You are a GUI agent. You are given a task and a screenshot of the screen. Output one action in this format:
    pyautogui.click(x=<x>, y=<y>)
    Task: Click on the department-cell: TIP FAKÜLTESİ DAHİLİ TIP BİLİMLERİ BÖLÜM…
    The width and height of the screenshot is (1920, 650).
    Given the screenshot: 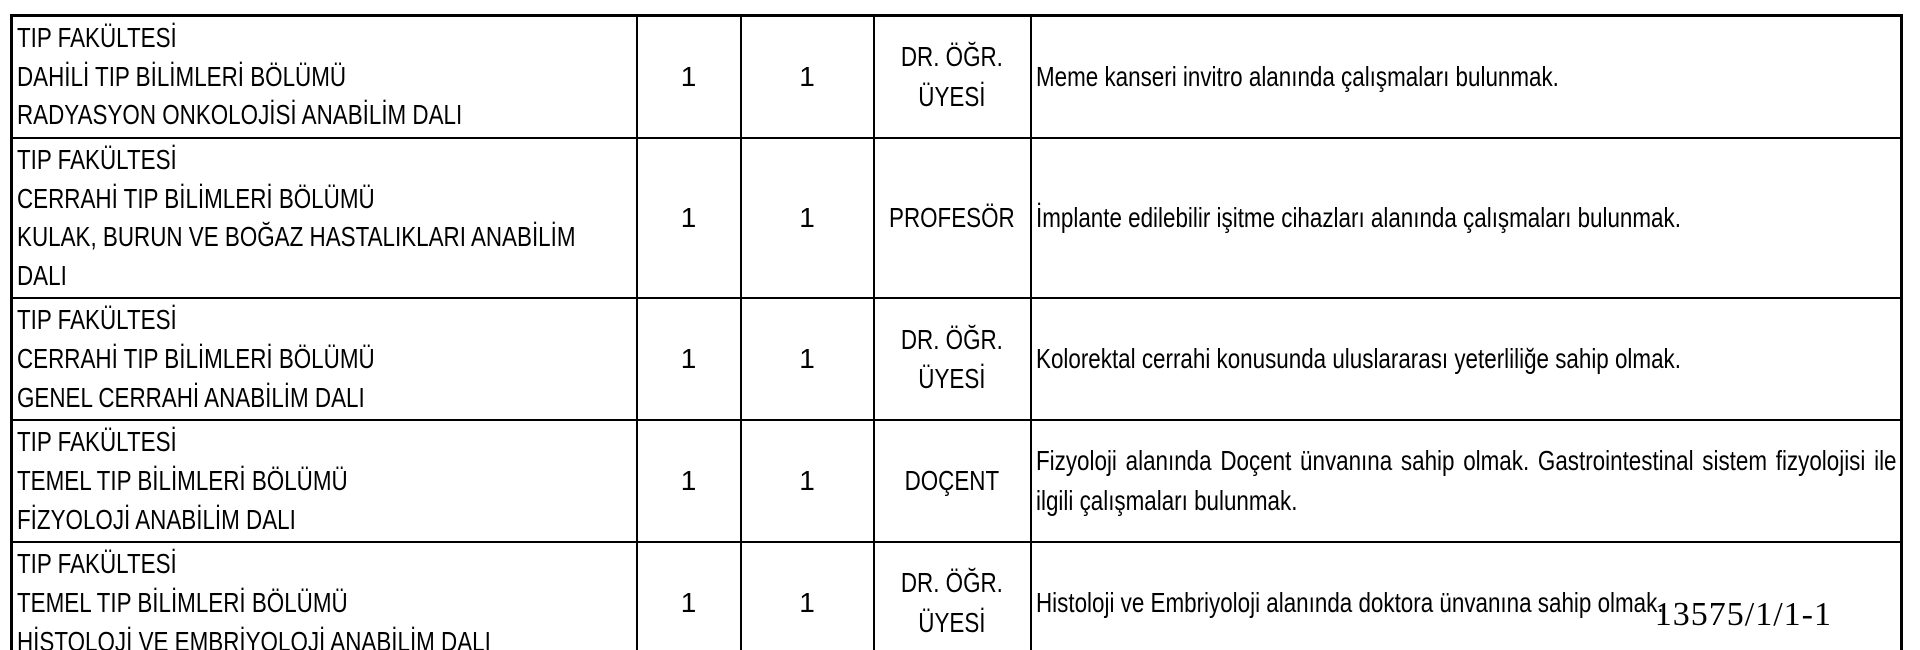 What is the action you would take?
    pyautogui.click(x=324, y=76)
    